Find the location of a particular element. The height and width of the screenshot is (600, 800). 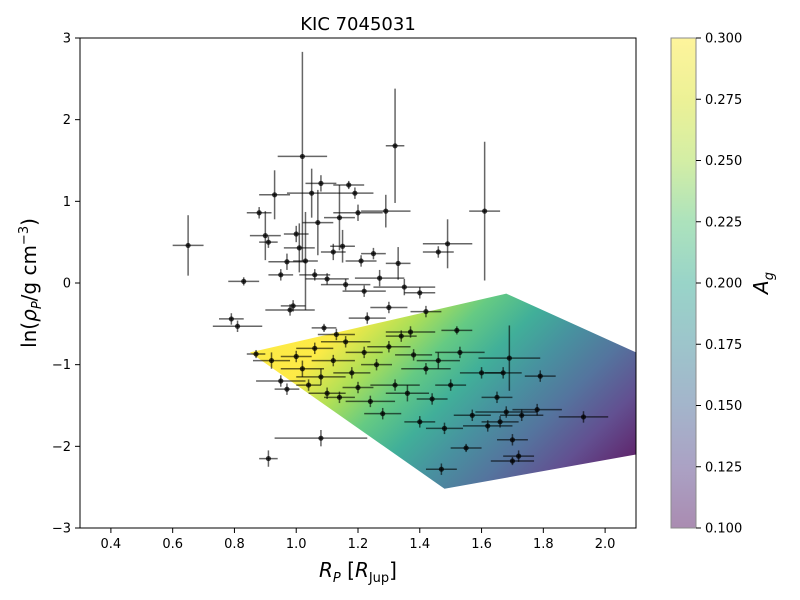

colorbar-label: Ag is located at coordinates (763, 284).